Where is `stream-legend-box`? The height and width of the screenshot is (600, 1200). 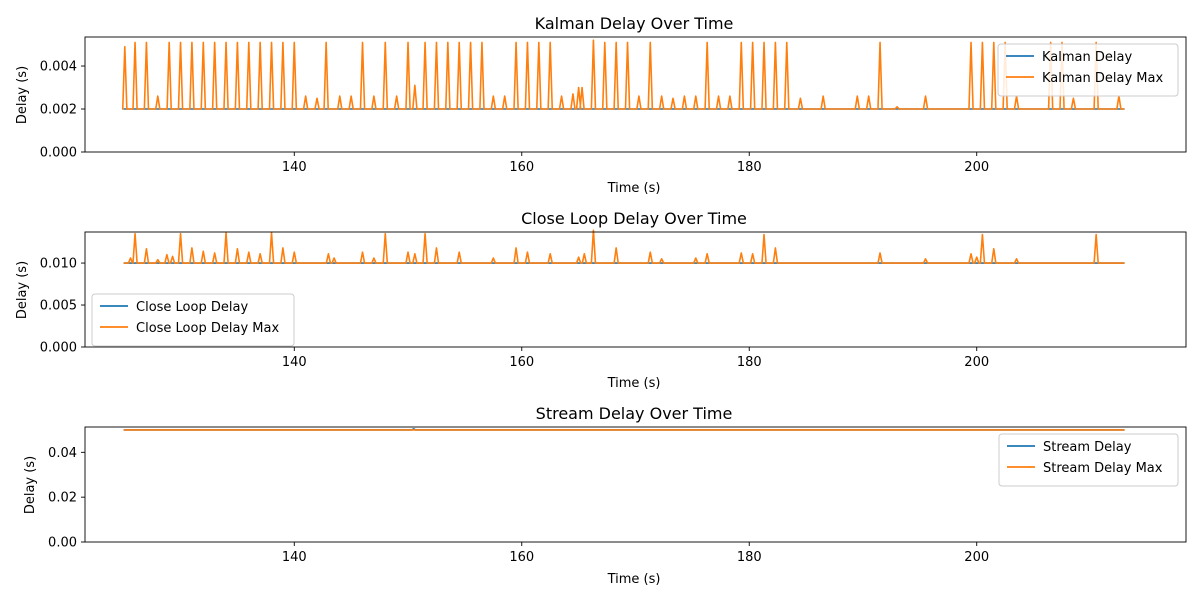
stream-legend-box is located at coordinates (1088, 460).